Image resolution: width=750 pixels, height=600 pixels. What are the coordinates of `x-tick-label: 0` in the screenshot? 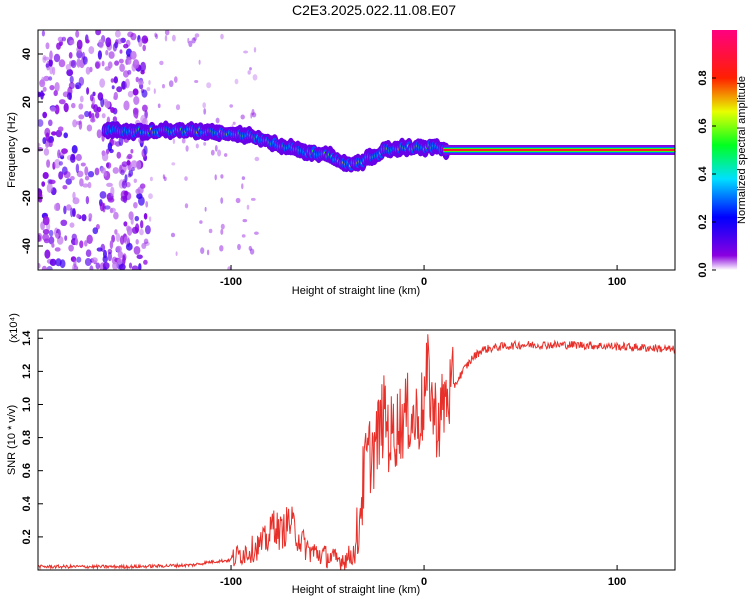 It's located at (424, 582).